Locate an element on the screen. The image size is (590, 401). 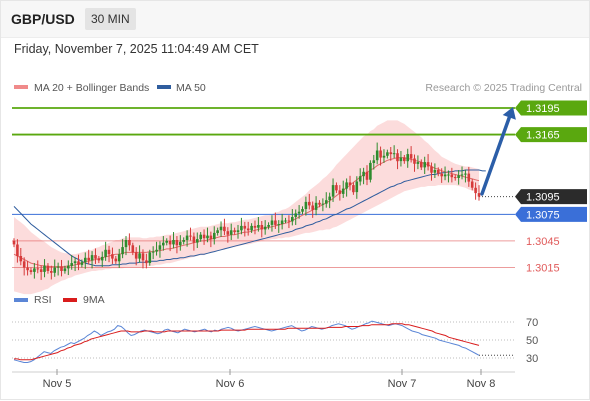
timeframe-badge: 30 MIN is located at coordinates (110, 19).